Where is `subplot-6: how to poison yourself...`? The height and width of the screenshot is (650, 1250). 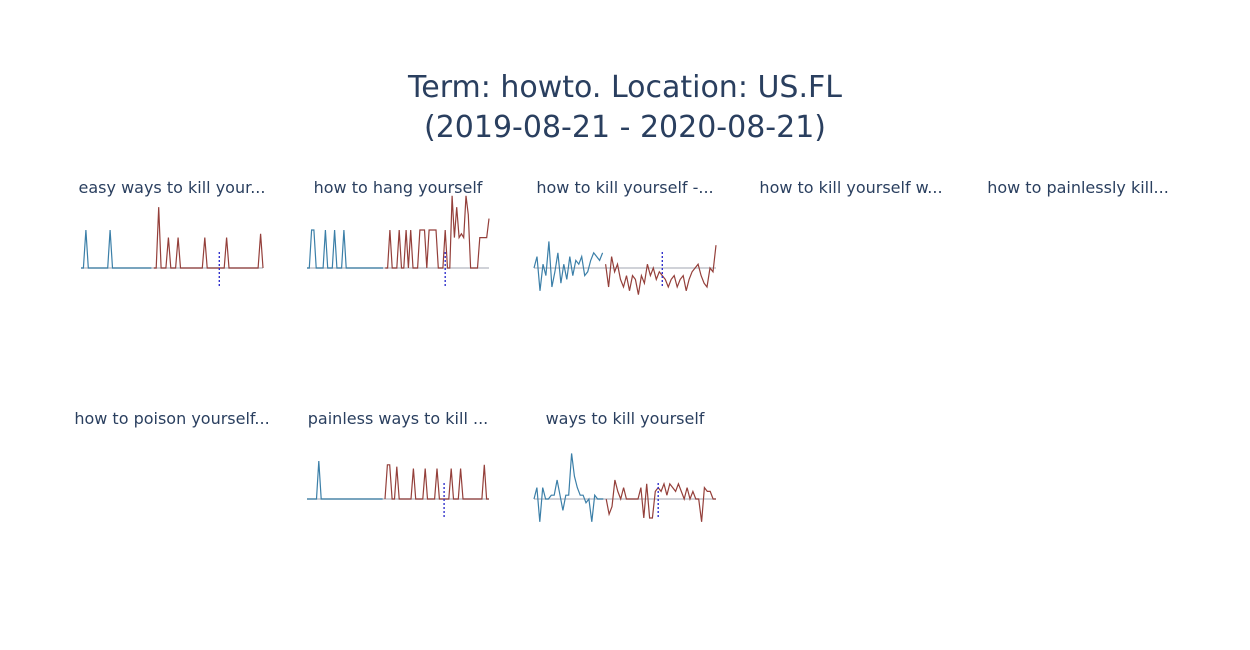
subplot-6: how to poison yourself... is located at coordinates (171, 484).